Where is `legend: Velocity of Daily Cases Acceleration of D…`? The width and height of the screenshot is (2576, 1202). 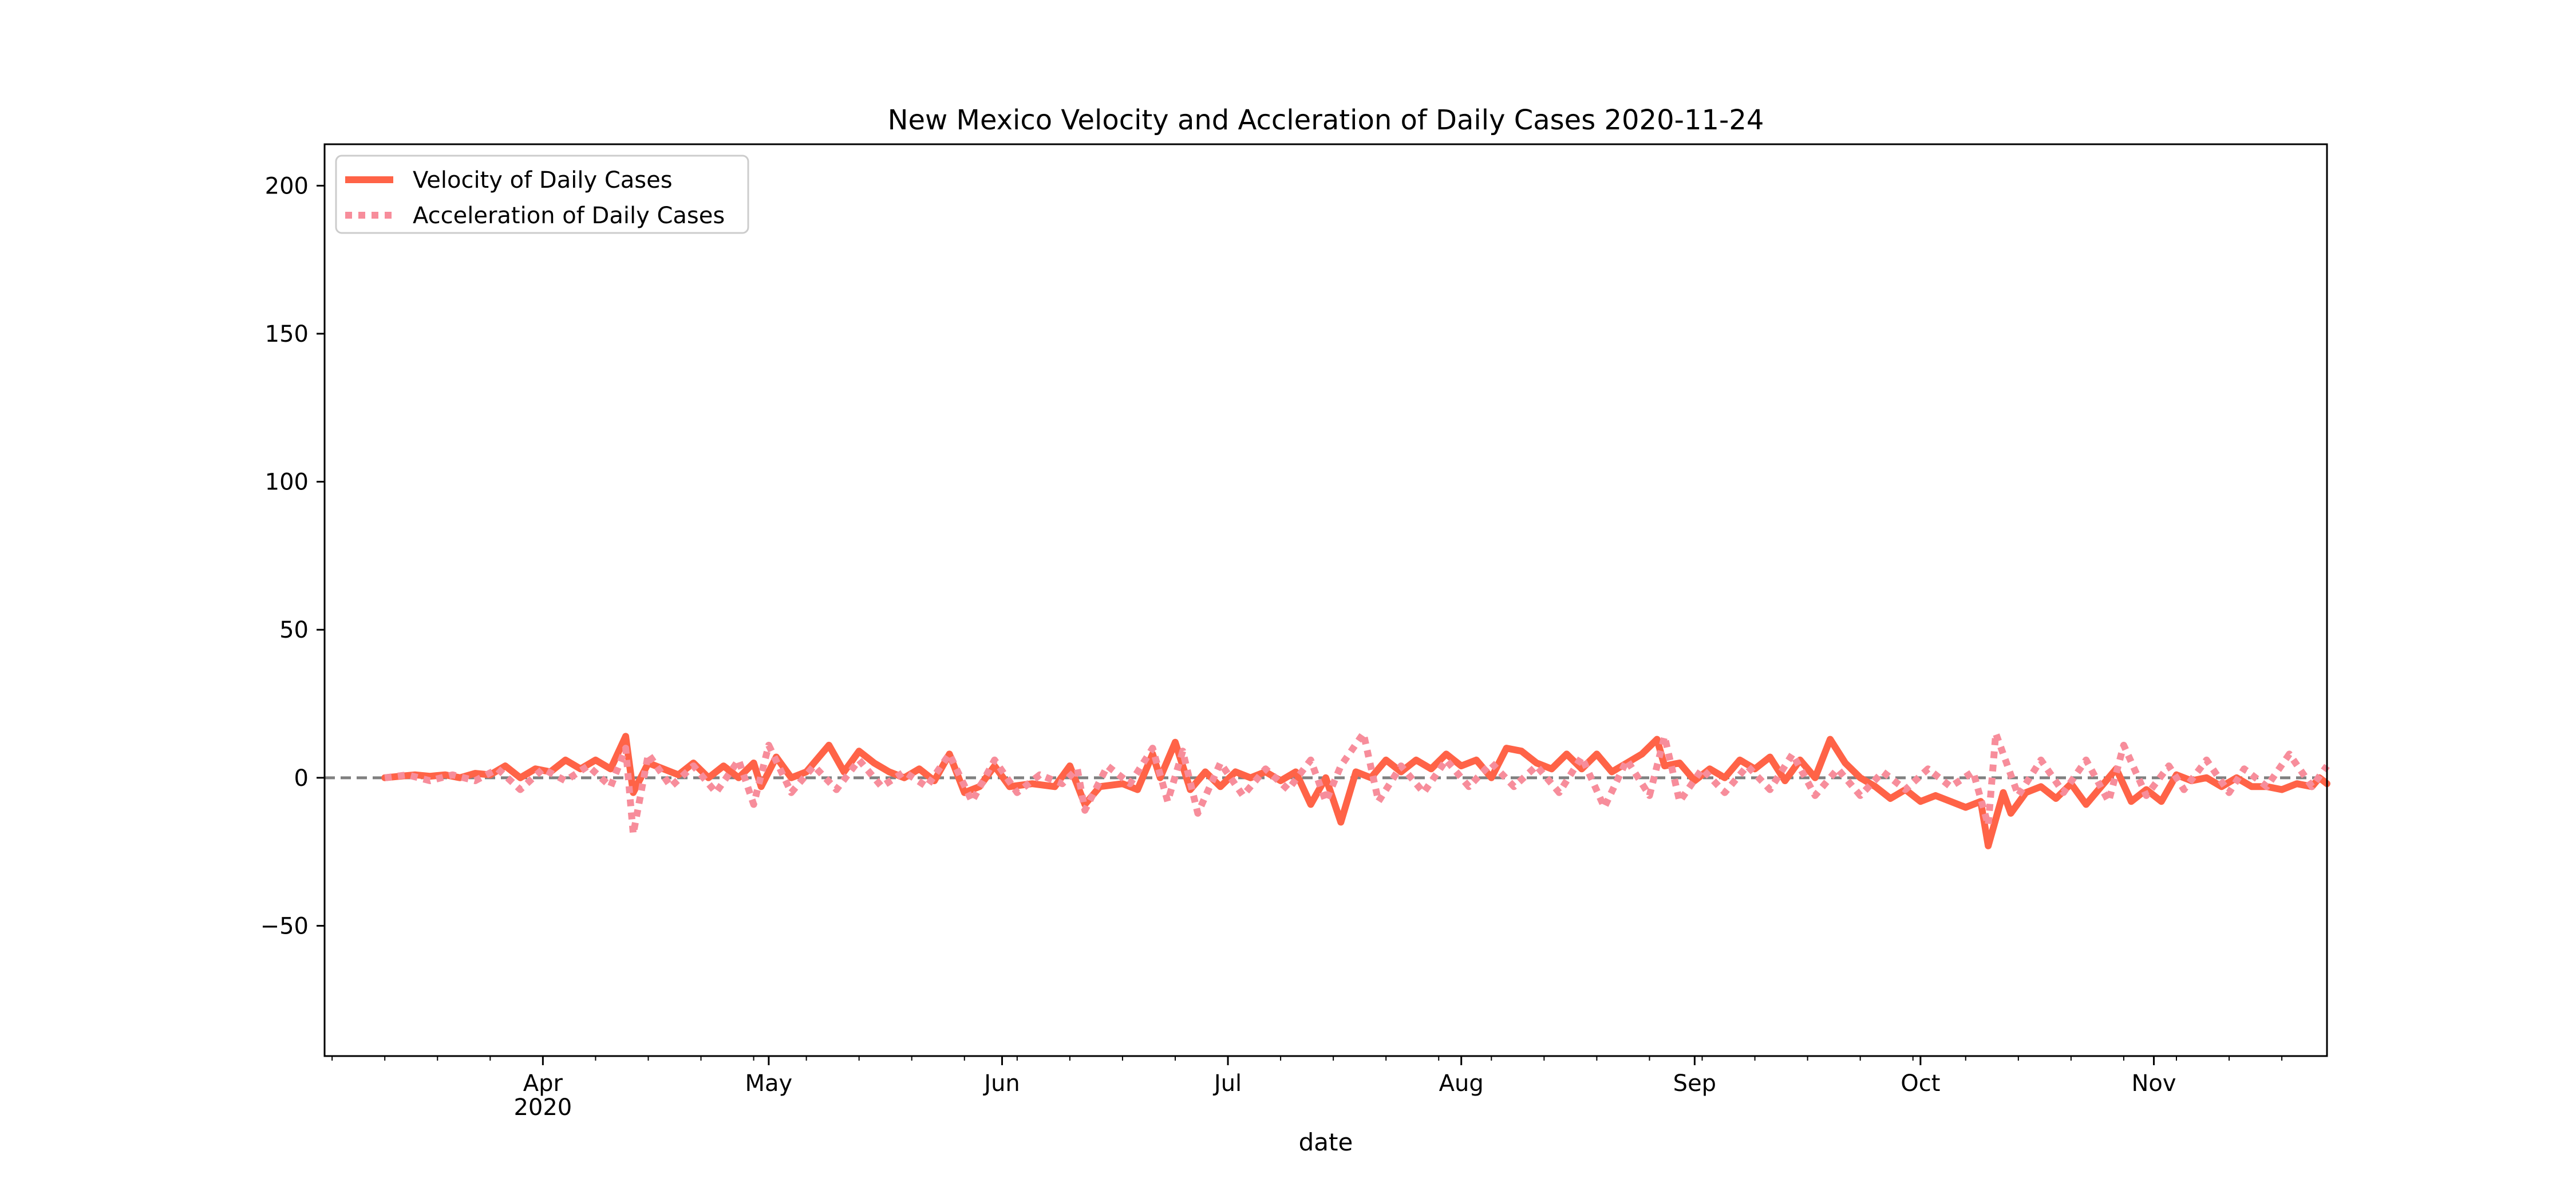
legend: Velocity of Daily Cases Acceleration of D… is located at coordinates (542, 195).